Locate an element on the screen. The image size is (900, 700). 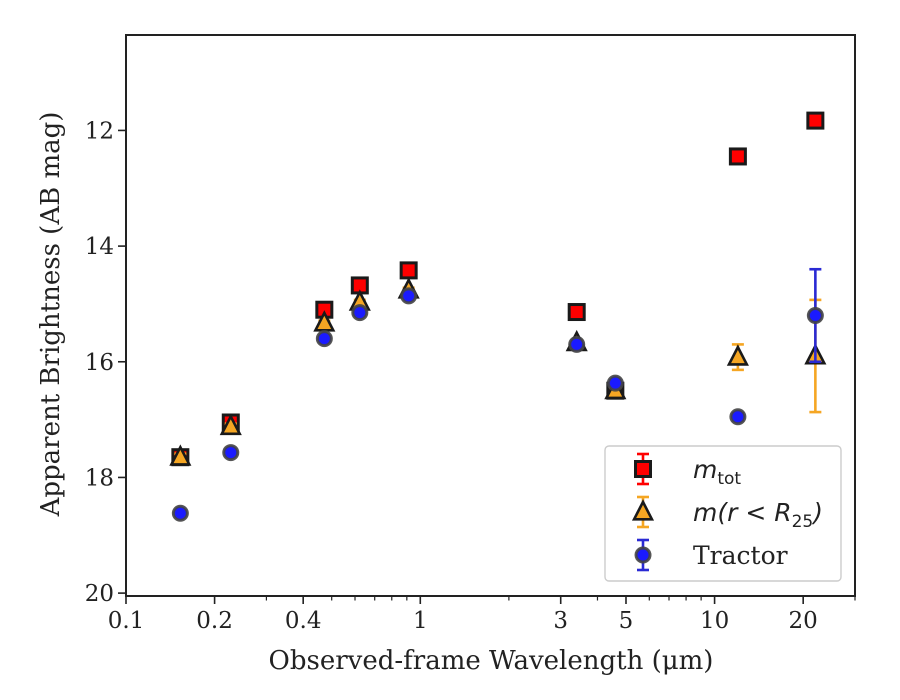
legend-label: mtot is located at coordinates (717, 472).